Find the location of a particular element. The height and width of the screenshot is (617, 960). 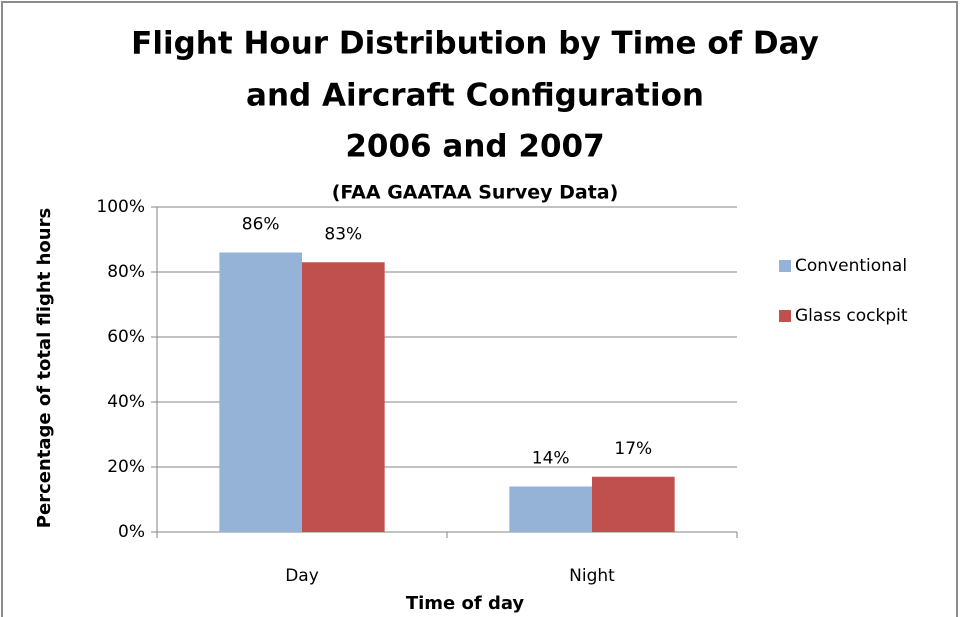

y-axis-title: Percentage of total flight hours is located at coordinates (44, 368).